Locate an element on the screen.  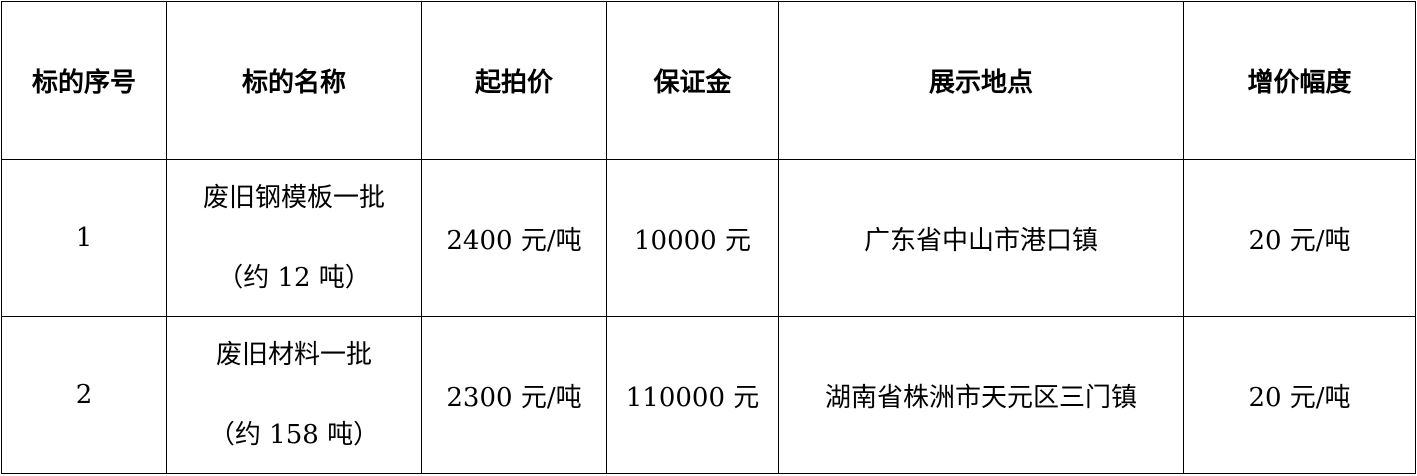
header-lot-name: 标的名称 is located at coordinates (294, 80).